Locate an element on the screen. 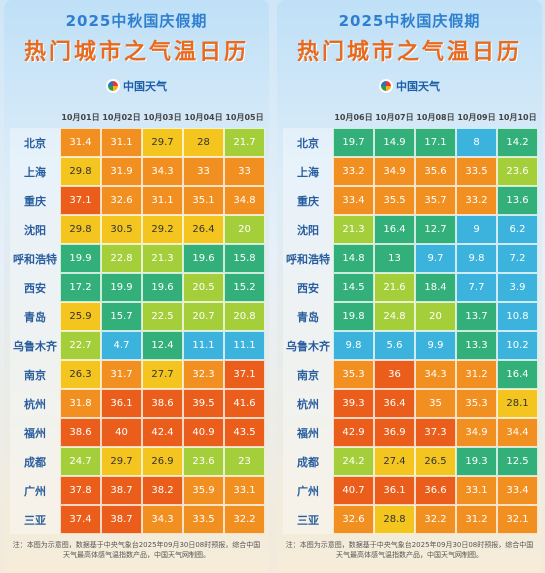 Image resolution: width=545 pixels, height=573 pixels. temperature-cell: 32.3 is located at coordinates (203, 374).